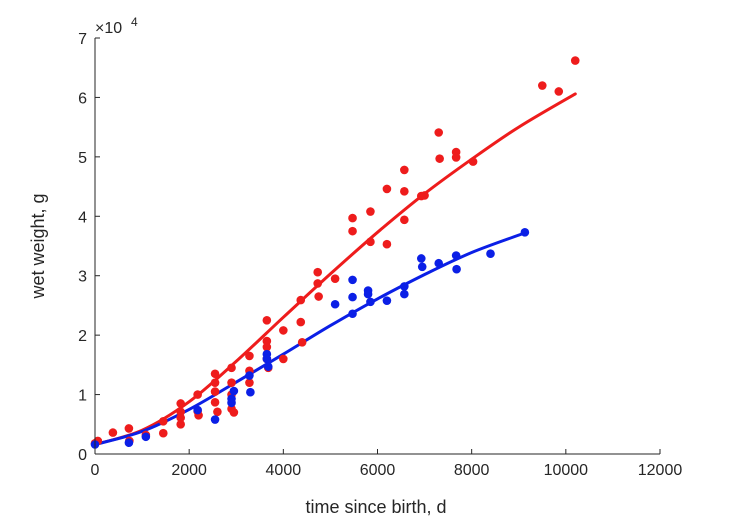  Describe the element at coordinates (82, 277) in the screenshot. I see `y-tick-label: 3` at that location.